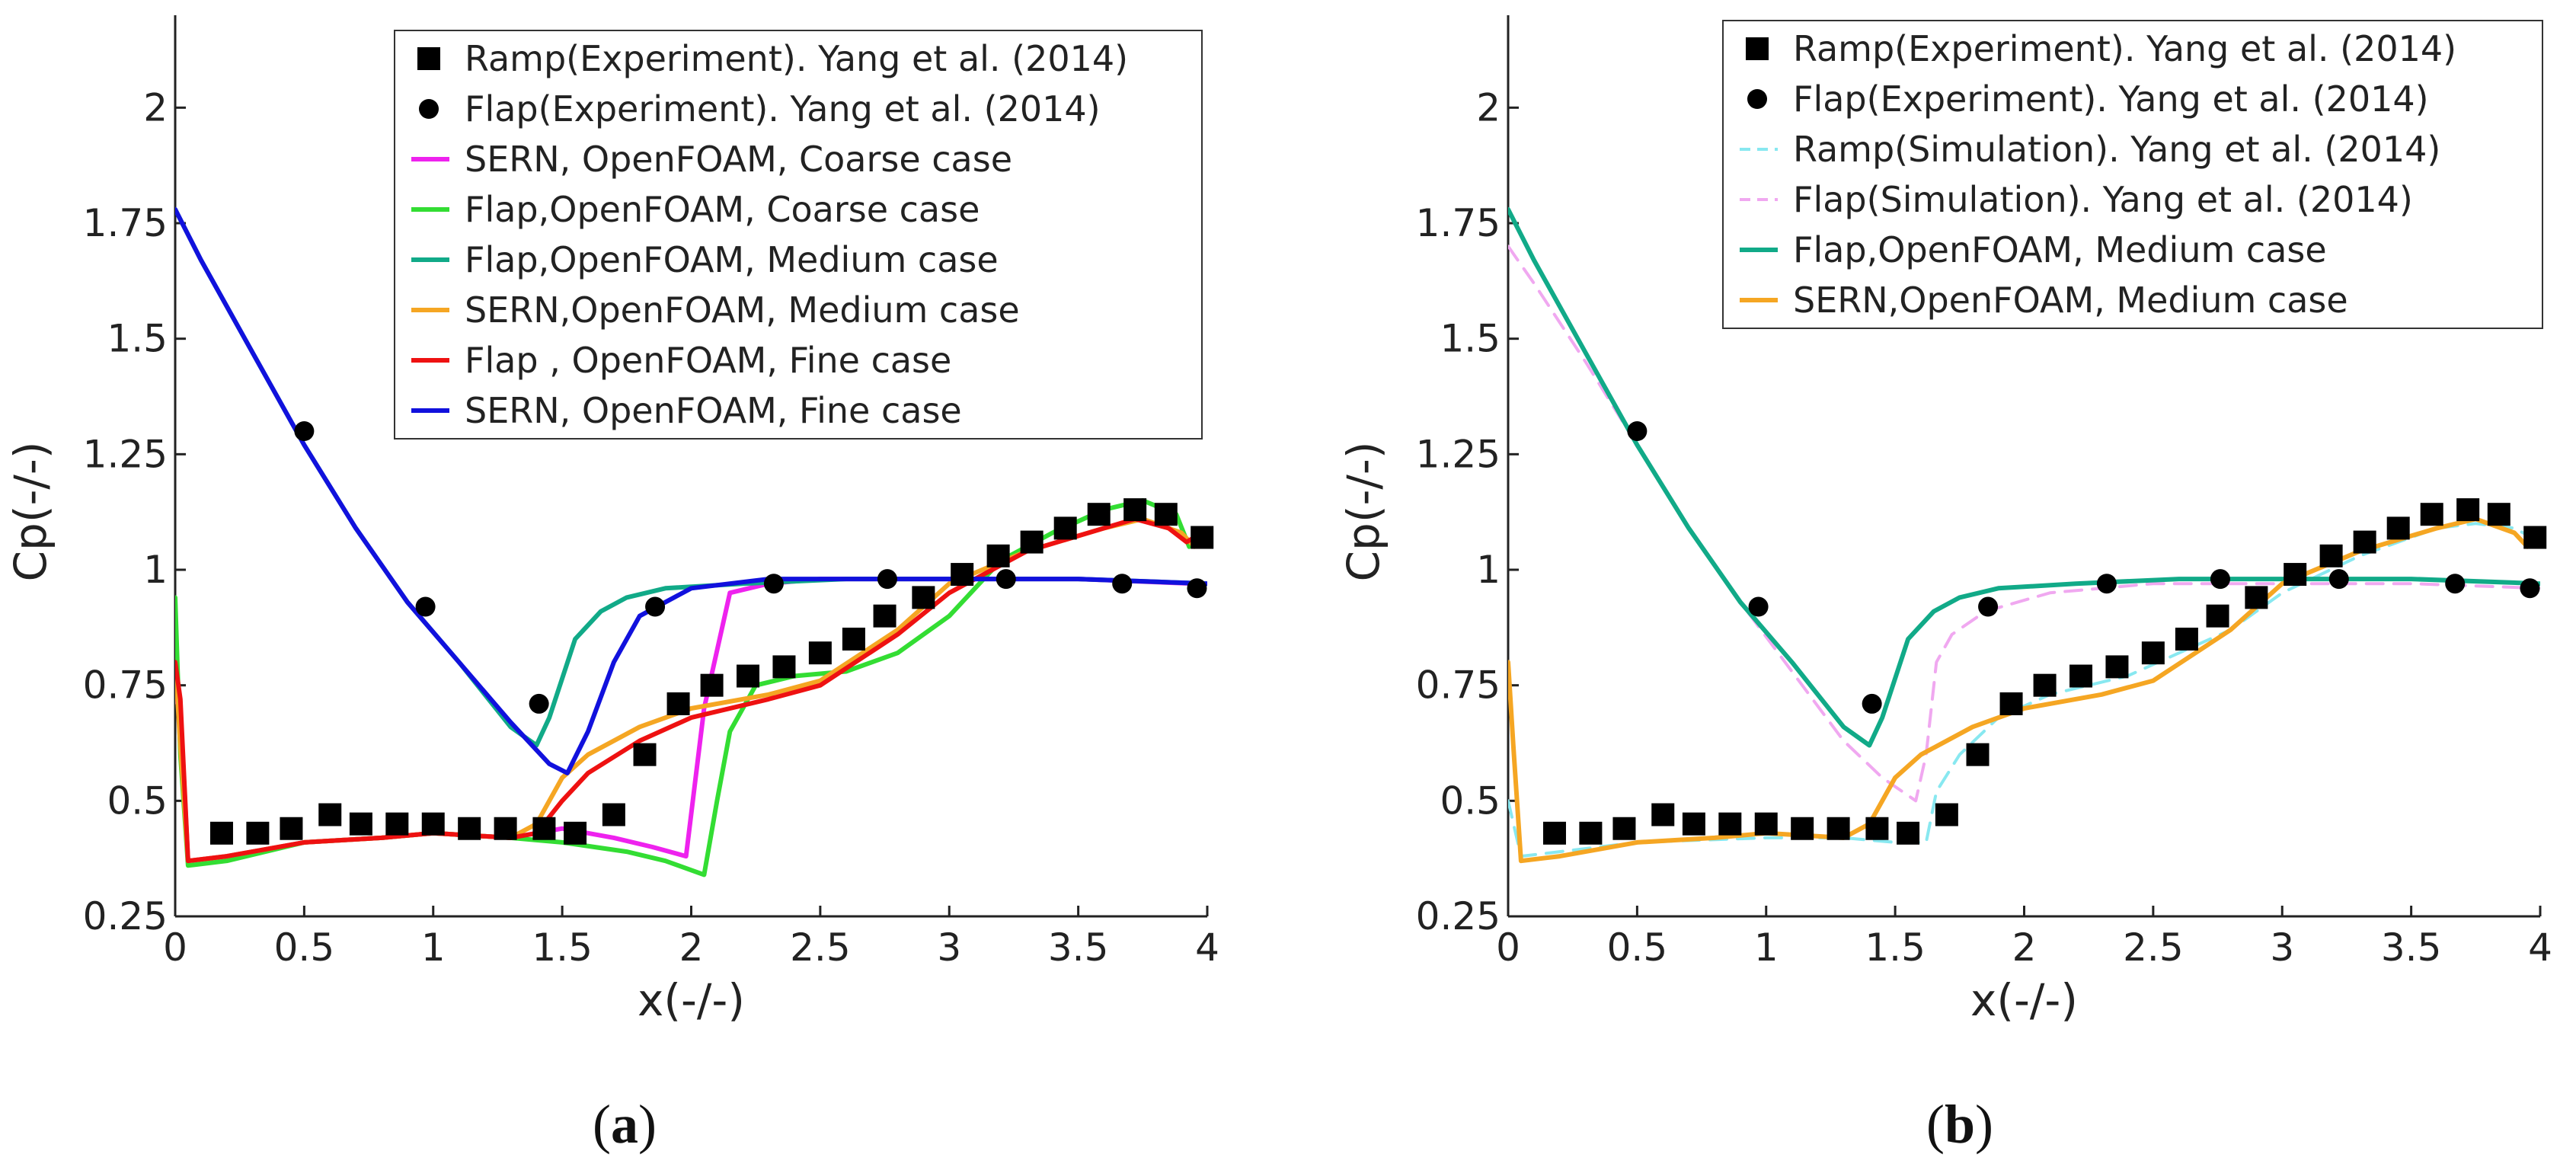 The image size is (2576, 1170). I want to click on x-axis-label: x(-/-), so click(2024, 1000).